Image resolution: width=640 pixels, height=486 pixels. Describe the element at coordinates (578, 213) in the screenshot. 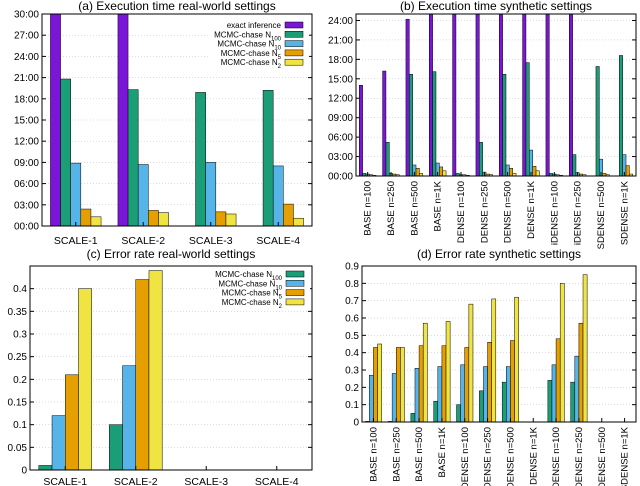

I see `x-tick-label: iDENSE n=250` at that location.